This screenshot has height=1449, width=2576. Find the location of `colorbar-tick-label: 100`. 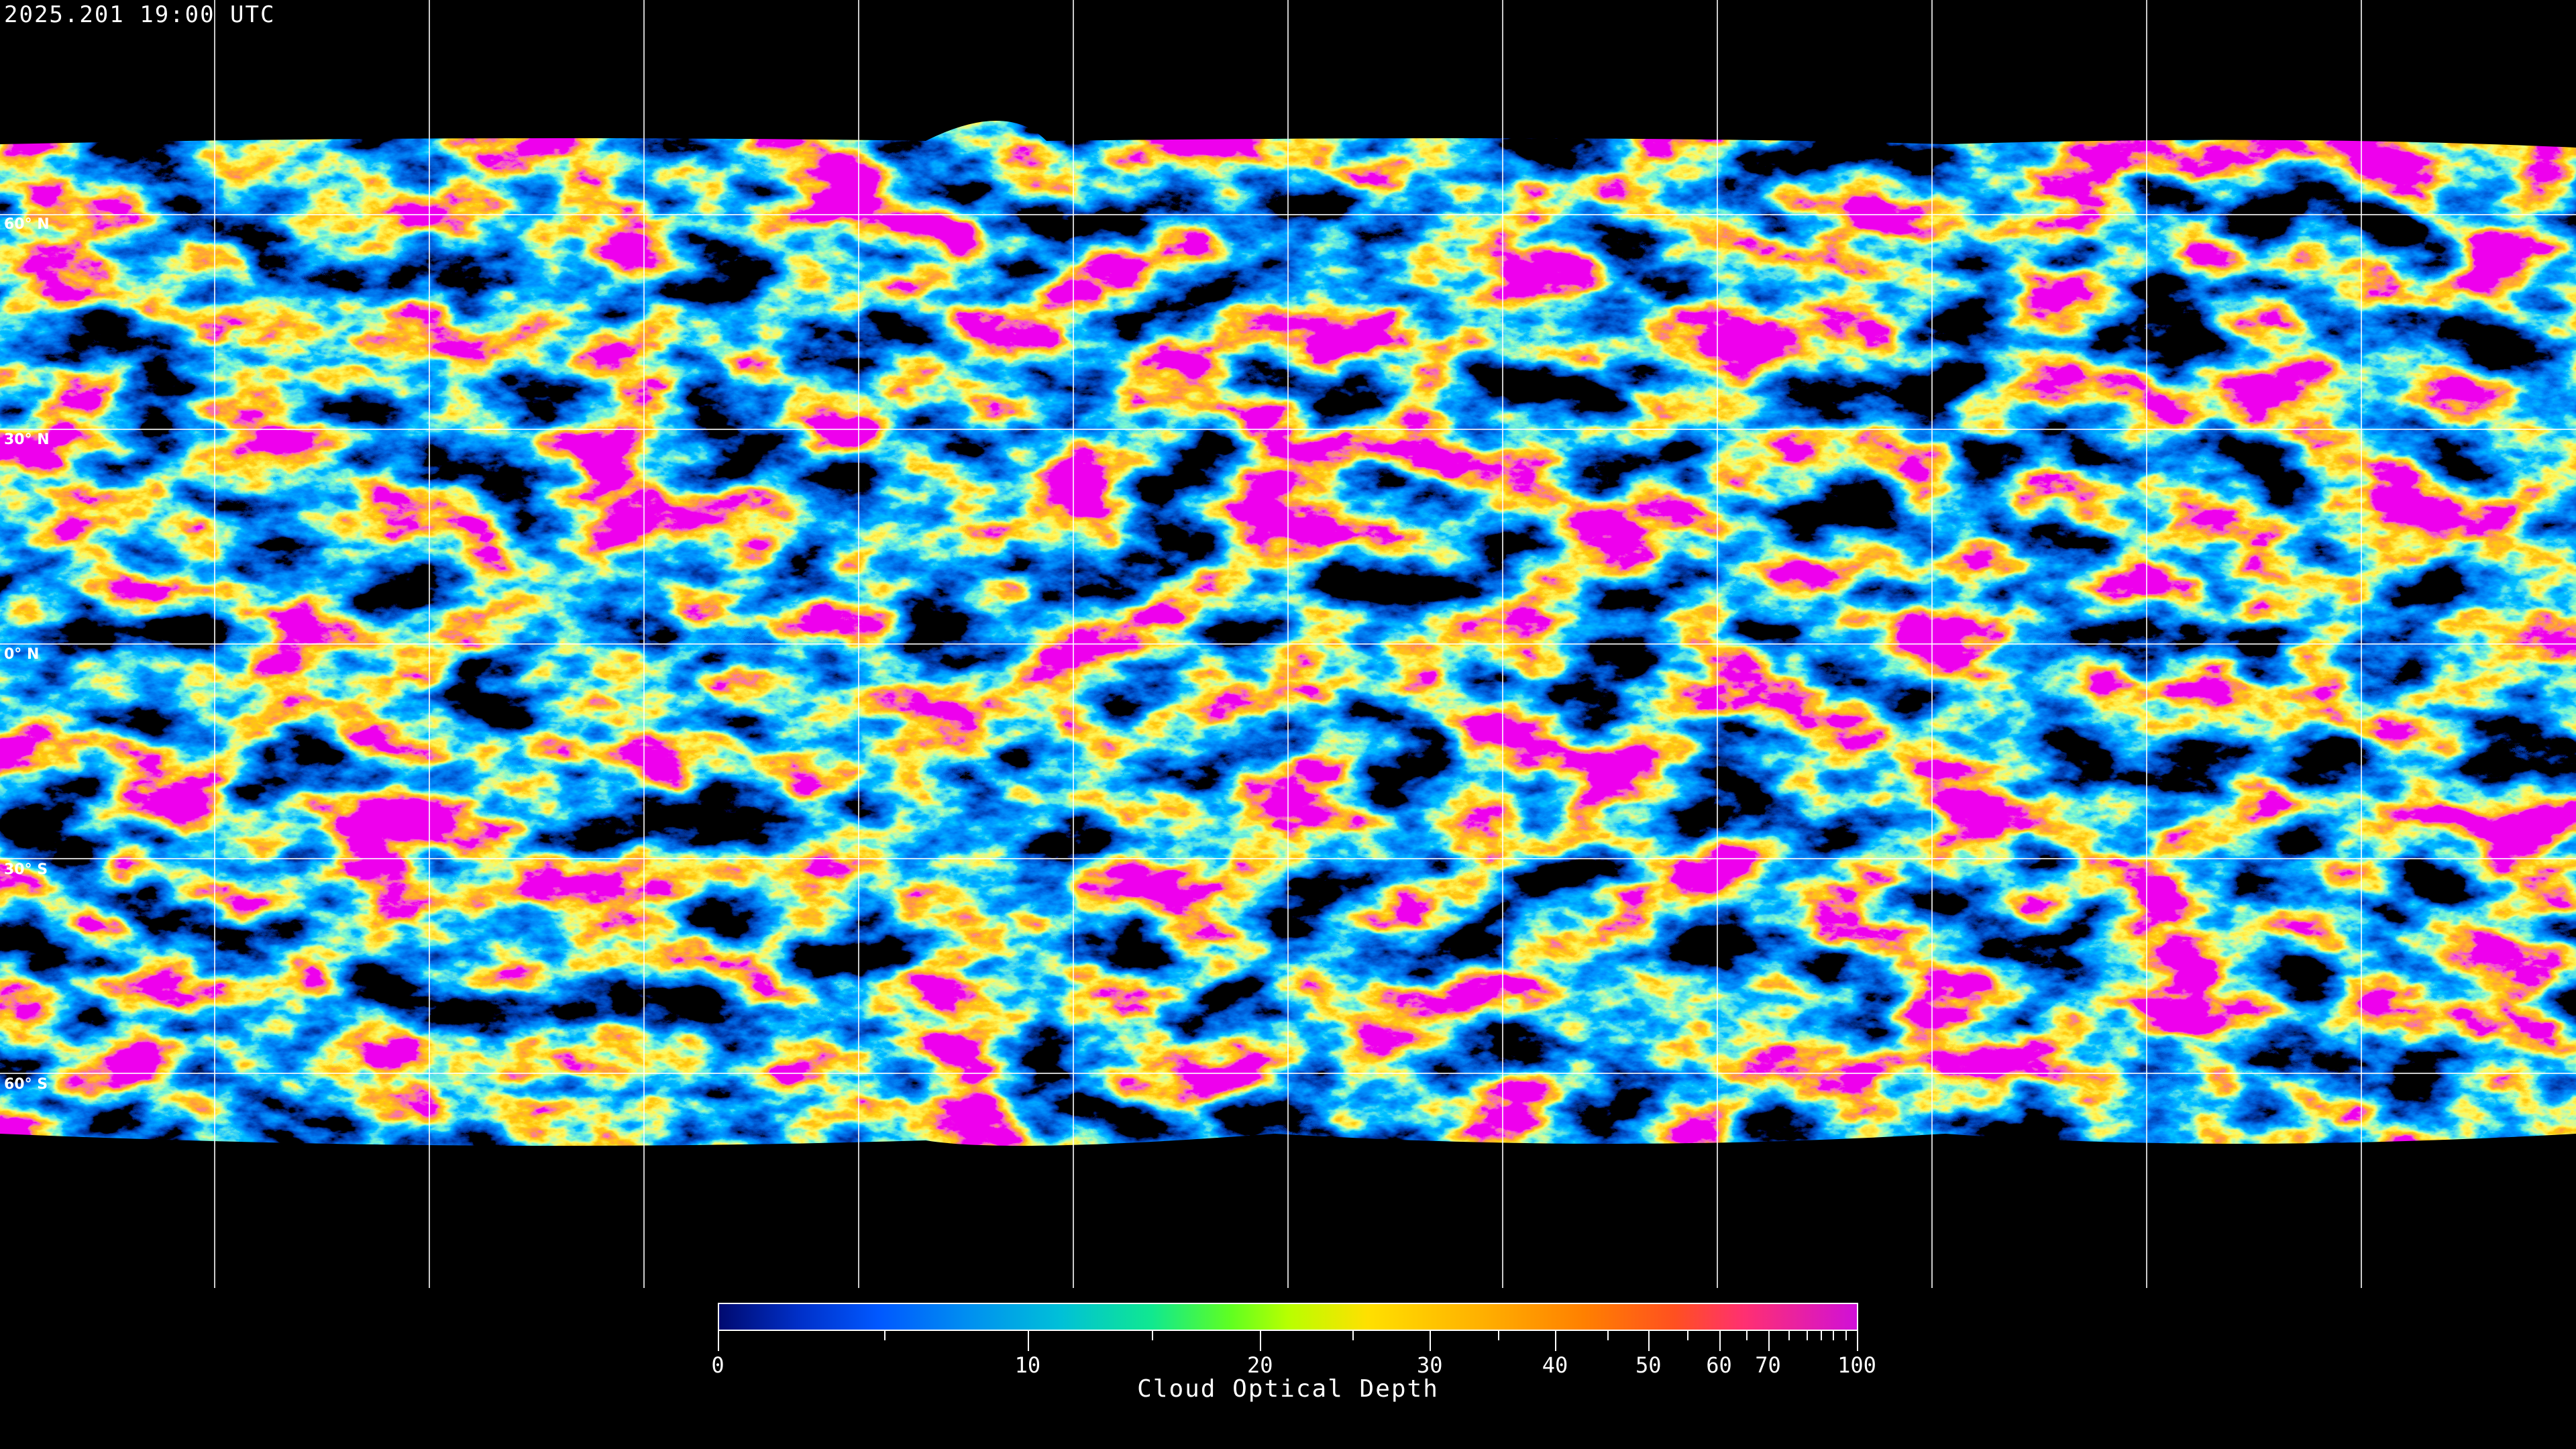

colorbar-tick-label: 100 is located at coordinates (1856, 1365).